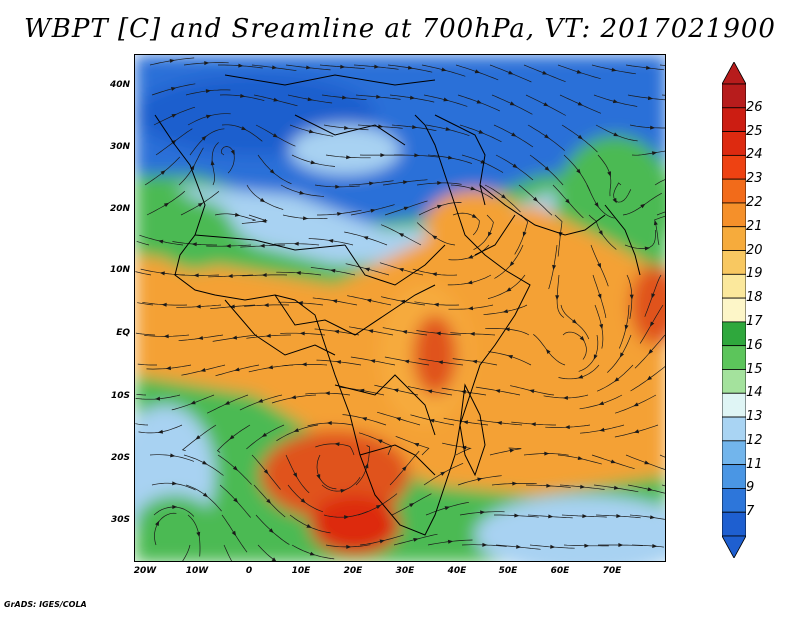  What do you see at coordinates (754, 274) in the screenshot?
I see `colorbar-label: 19` at bounding box center [754, 274].